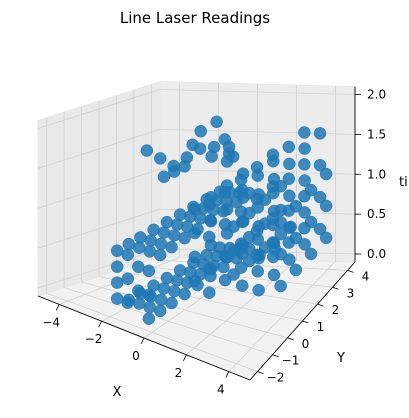 This screenshot has height=418, width=409. I want to click on z-tick-label: 0.5, so click(376, 214).